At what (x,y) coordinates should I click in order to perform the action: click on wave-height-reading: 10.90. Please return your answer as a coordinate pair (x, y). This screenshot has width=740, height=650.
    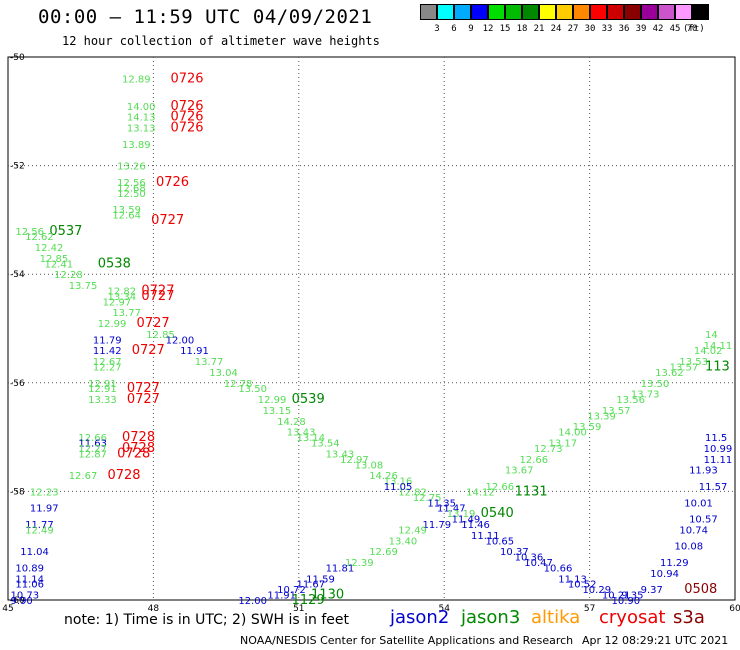
    Looking at the image, I should click on (626, 601).